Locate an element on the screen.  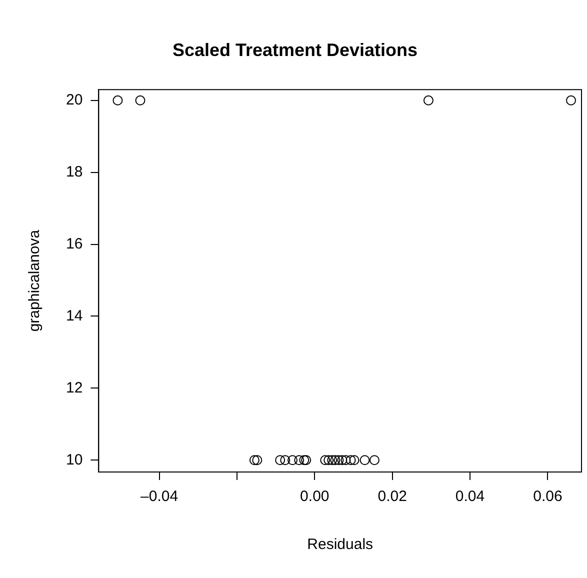
y-axis-title: graphicalanova is located at coordinates (35, 280).